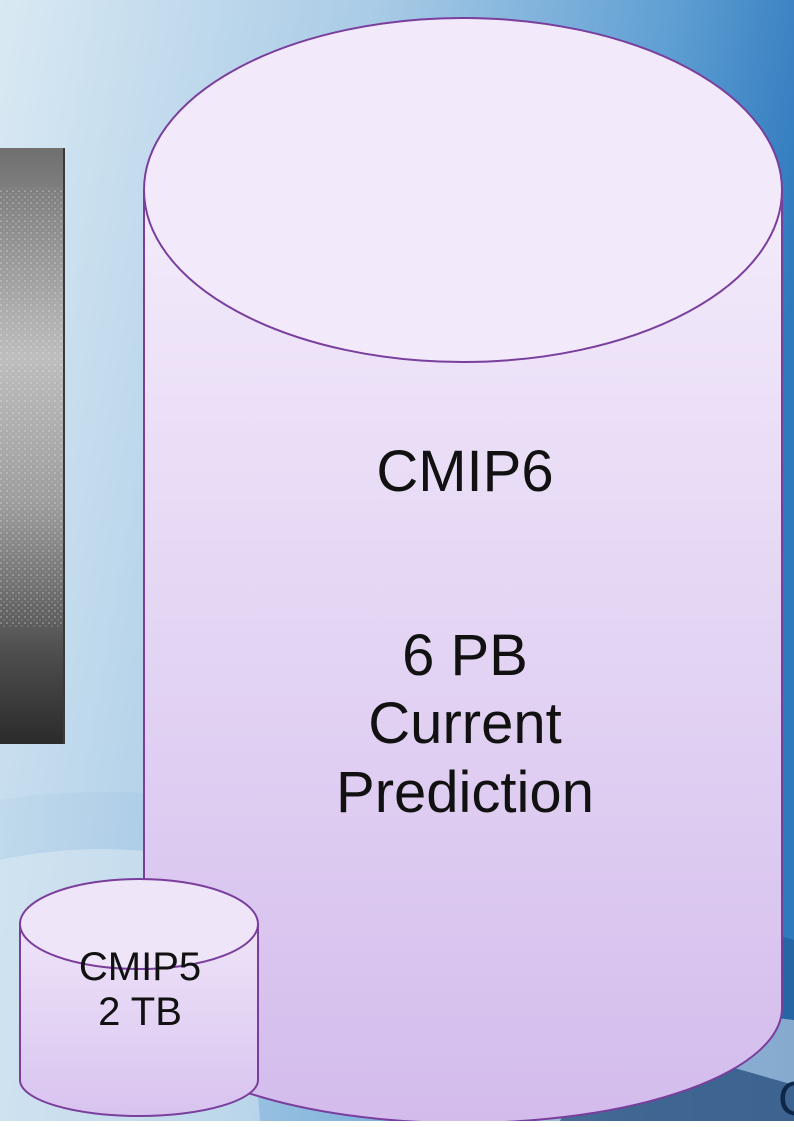 The width and height of the screenshot is (794, 1127). What do you see at coordinates (465, 655) in the screenshot?
I see `cmip6-size-value: 6 PB` at bounding box center [465, 655].